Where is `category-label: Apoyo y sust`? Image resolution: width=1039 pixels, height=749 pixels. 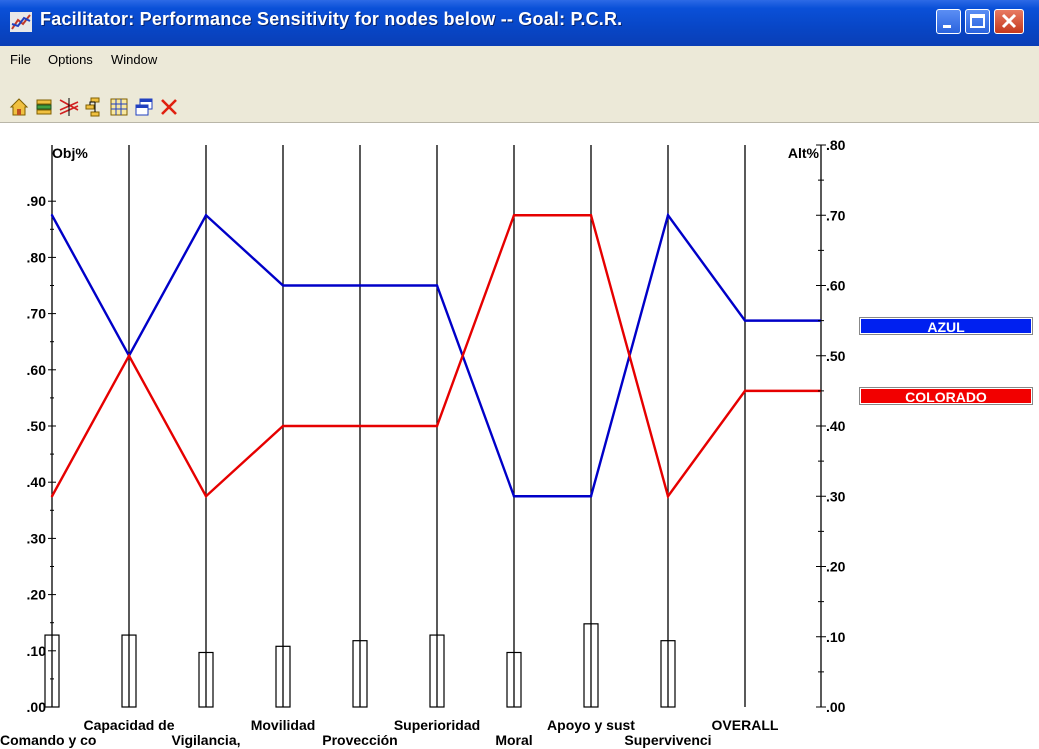 category-label: Apoyo y sust is located at coordinates (591, 725).